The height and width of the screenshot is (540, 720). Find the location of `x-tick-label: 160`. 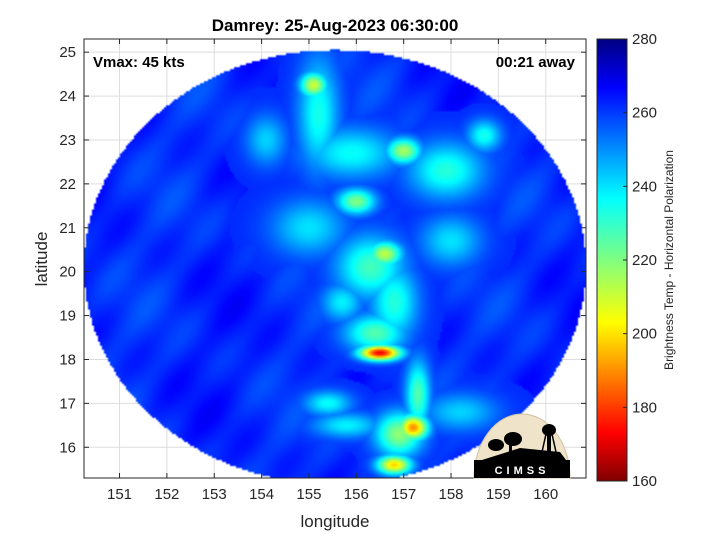

x-tick-label: 160 is located at coordinates (545, 494).